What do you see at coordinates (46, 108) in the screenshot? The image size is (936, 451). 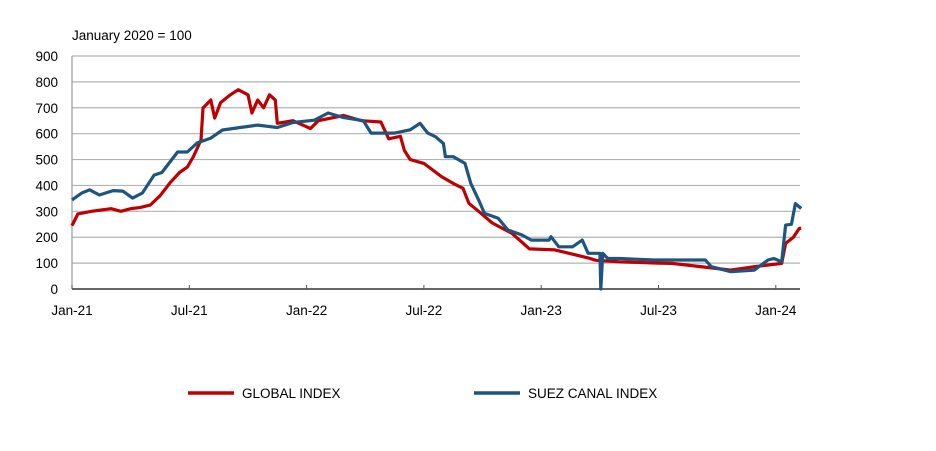 I see `y-tick-label: 700` at bounding box center [46, 108].